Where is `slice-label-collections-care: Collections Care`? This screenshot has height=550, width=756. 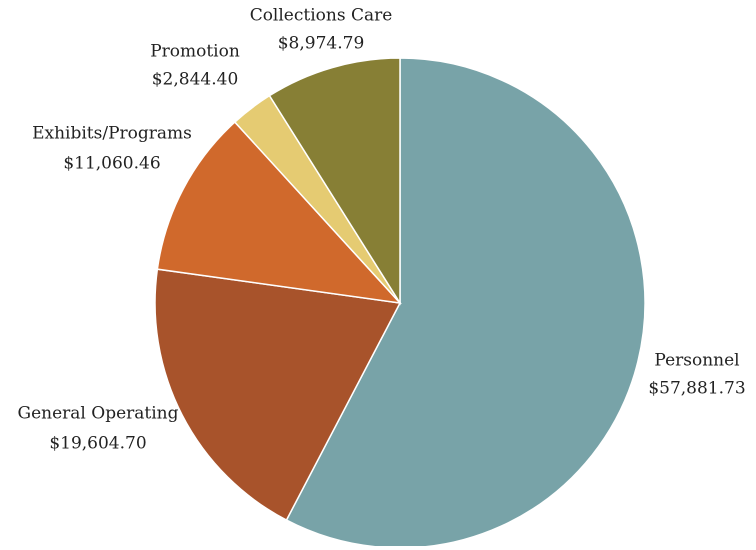 slice-label-collections-care: Collections Care is located at coordinates (321, 16).